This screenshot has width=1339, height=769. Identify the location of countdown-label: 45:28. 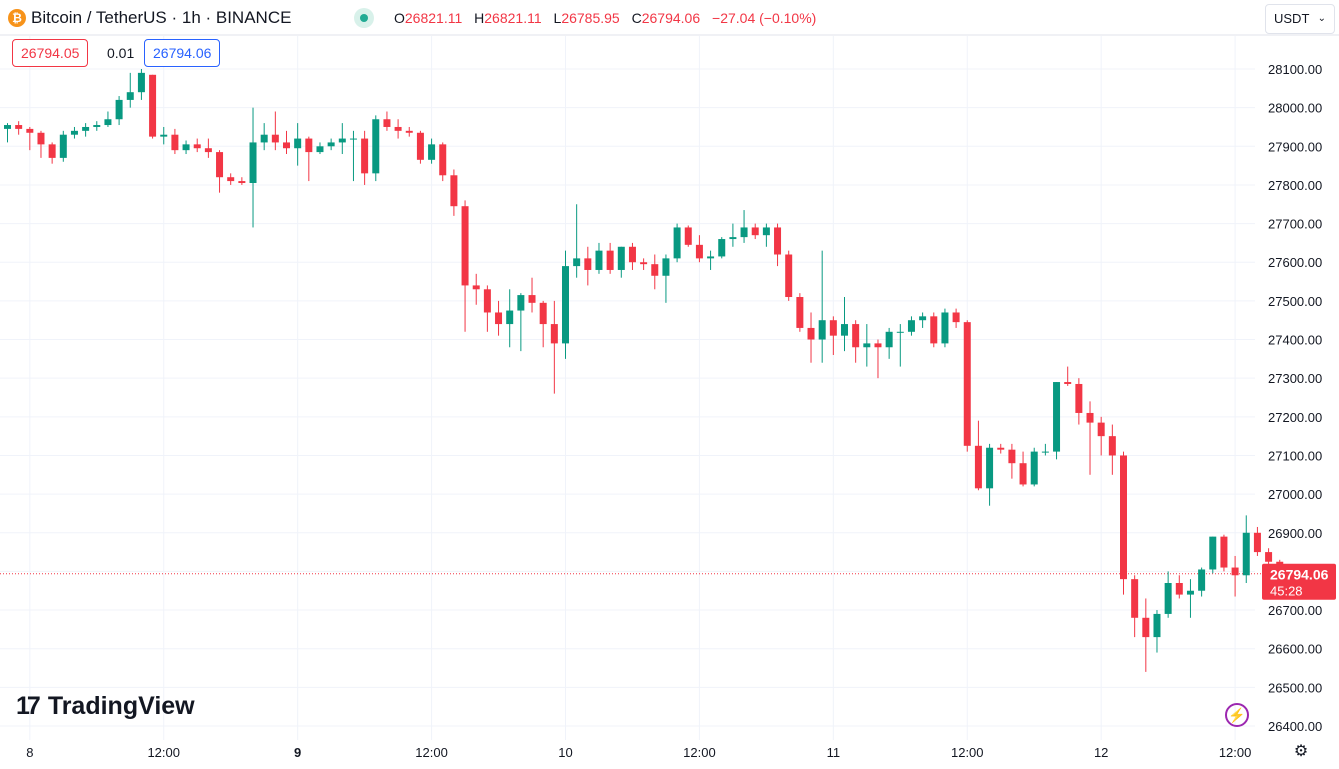
(1286, 591).